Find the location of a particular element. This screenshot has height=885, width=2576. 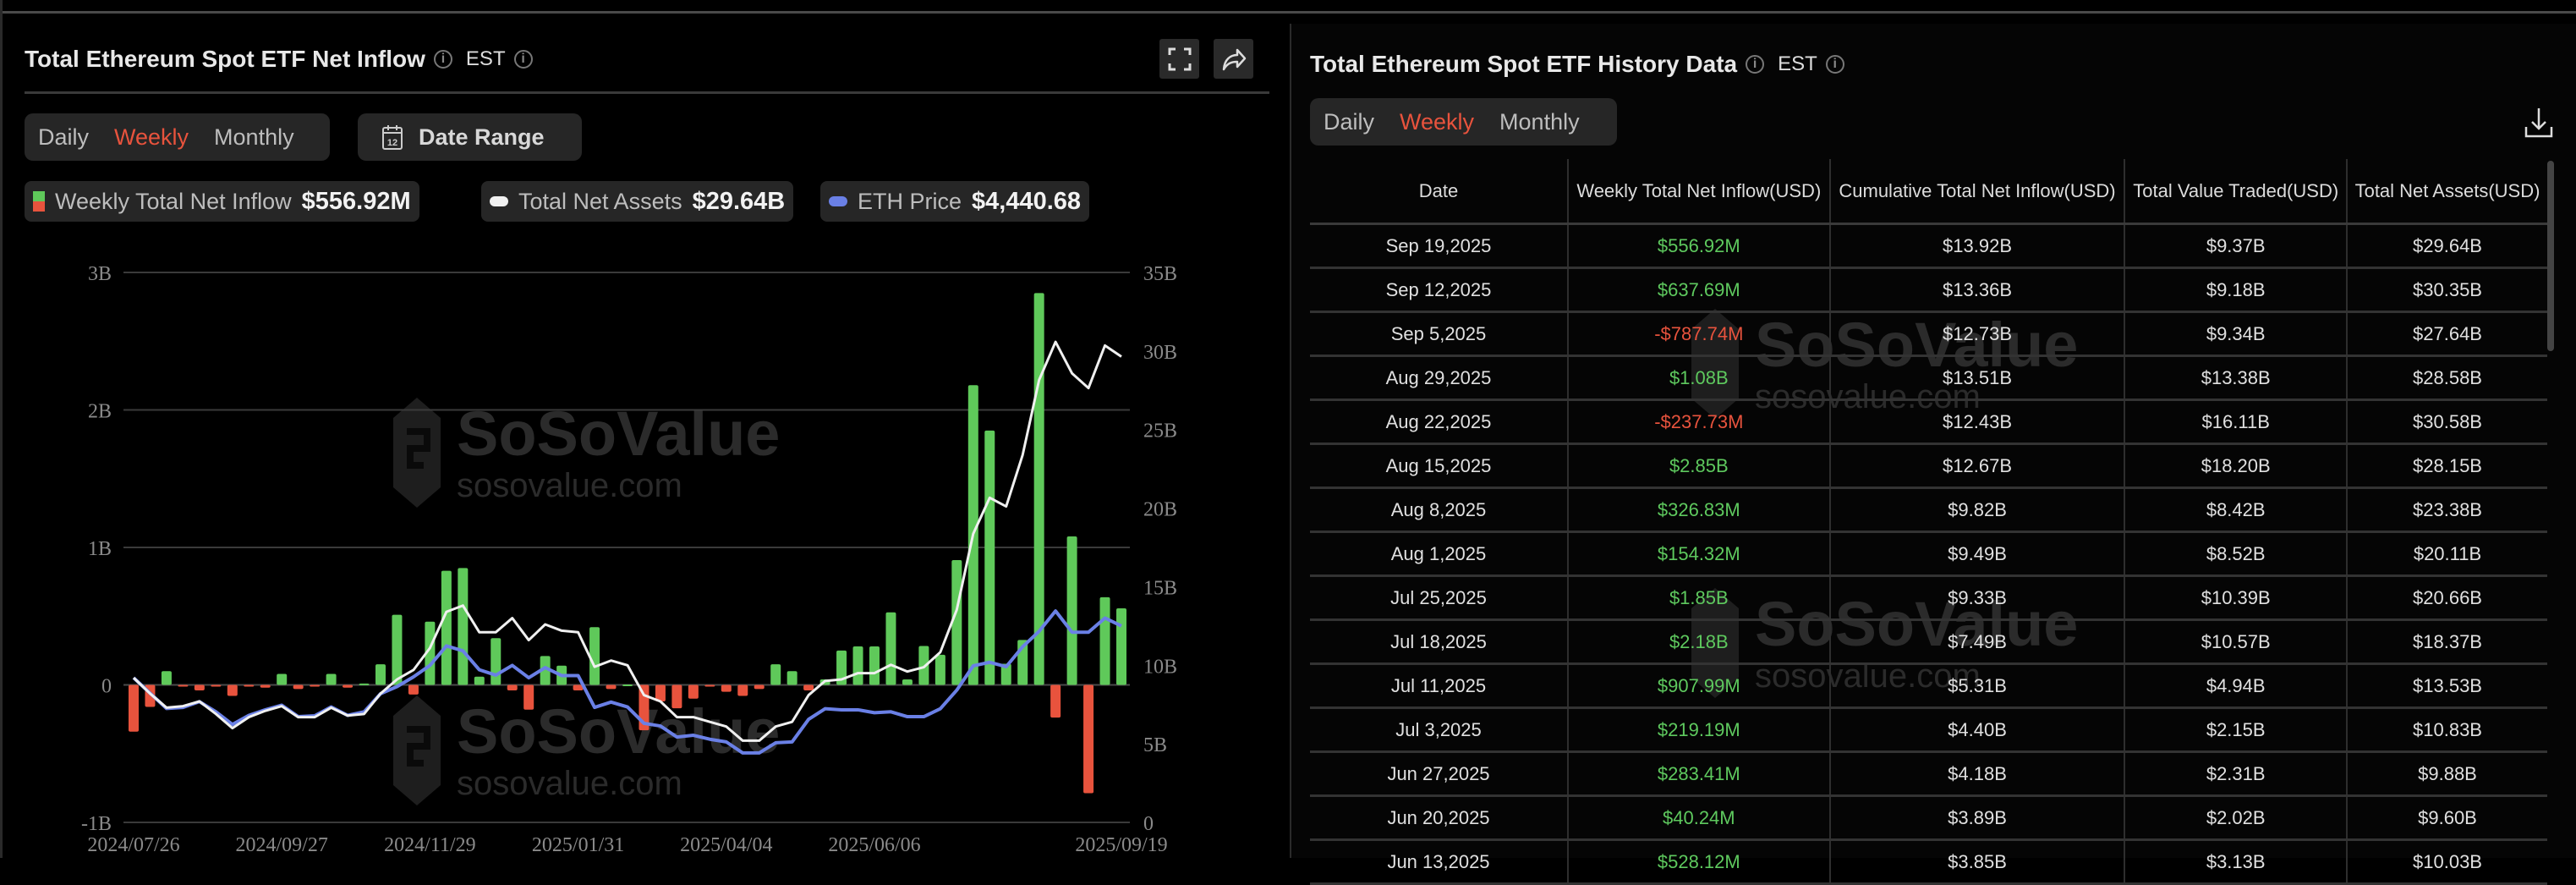

table-row: Aug 1,2025 $154.32M $9.49B $8.52B $20.11B is located at coordinates (1928, 554).